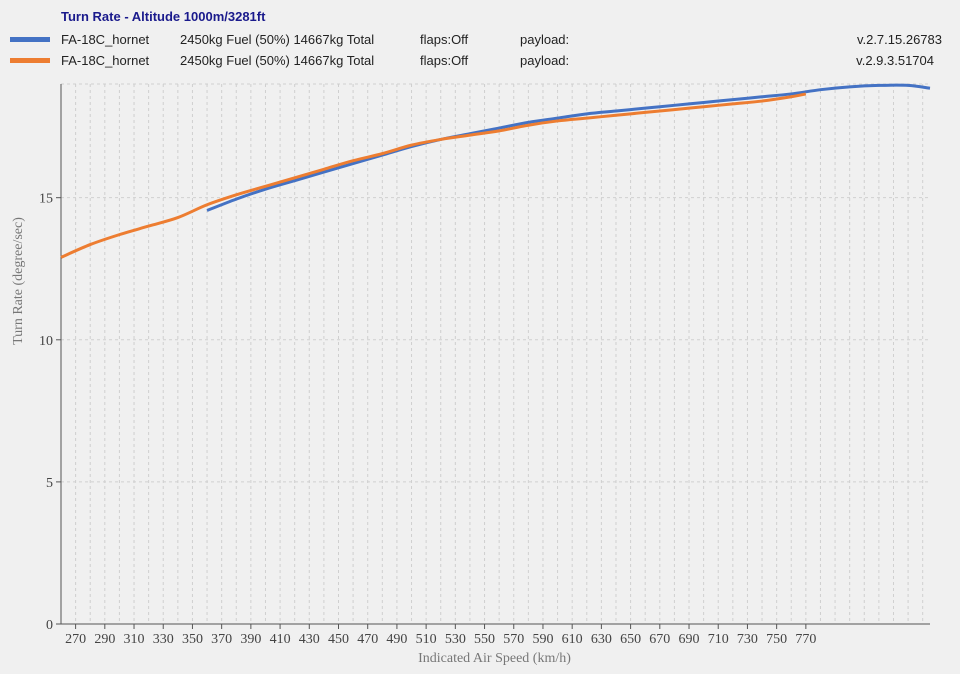  I want to click on legend-payload-1: payload:, so click(545, 39).